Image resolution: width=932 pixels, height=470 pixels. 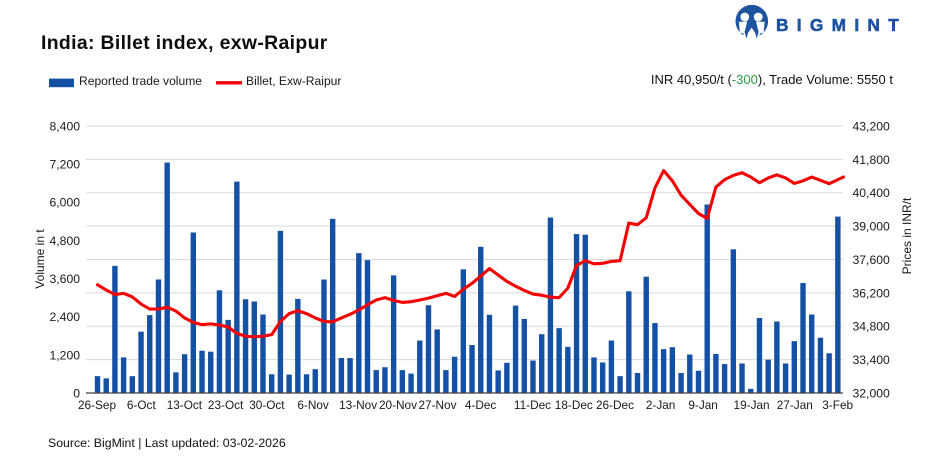 I want to click on svg-text: 27-Nov, so click(x=437, y=405).